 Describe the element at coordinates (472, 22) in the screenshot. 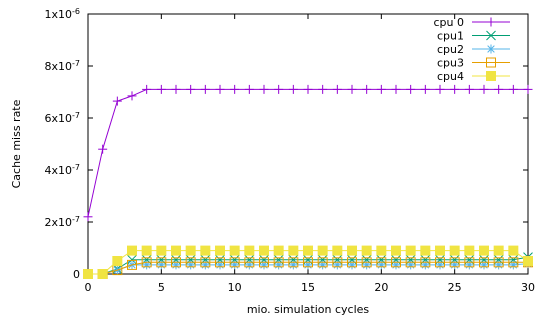

I see `legend-item: cpu 0` at that location.